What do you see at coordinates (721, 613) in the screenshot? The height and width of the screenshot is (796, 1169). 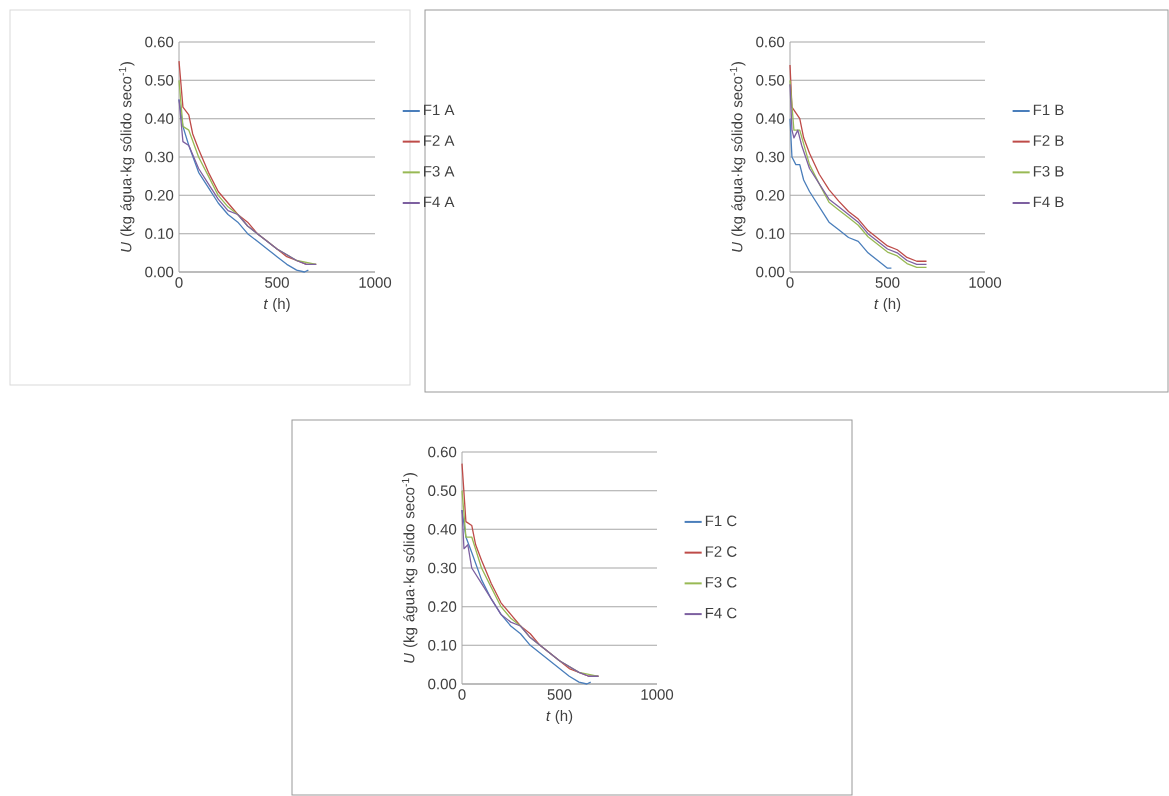 I see `legend-label: F4 C` at bounding box center [721, 613].